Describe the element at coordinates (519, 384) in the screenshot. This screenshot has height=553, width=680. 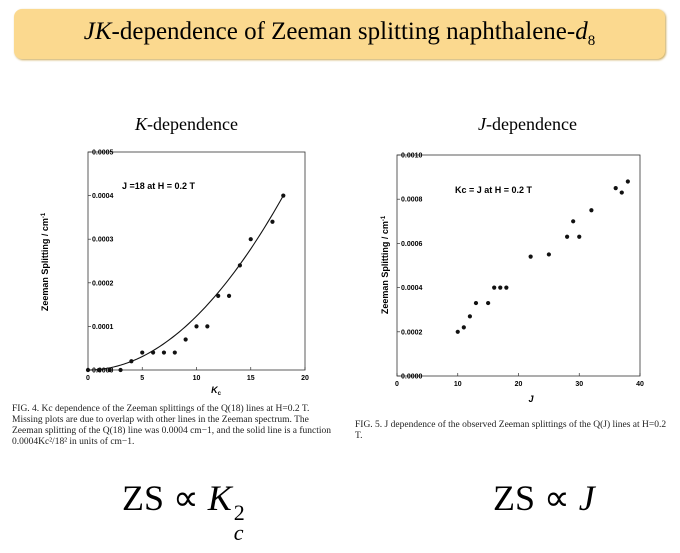
I see `right-x-tick-label: 20` at that location.